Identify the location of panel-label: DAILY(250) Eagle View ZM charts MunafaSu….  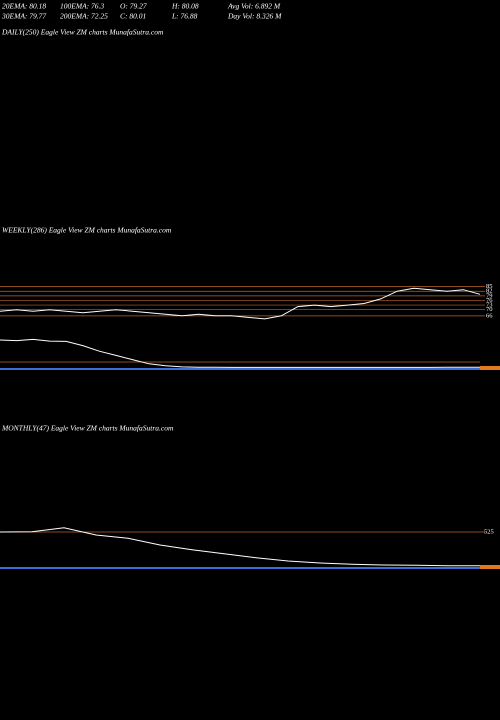
(82, 32).